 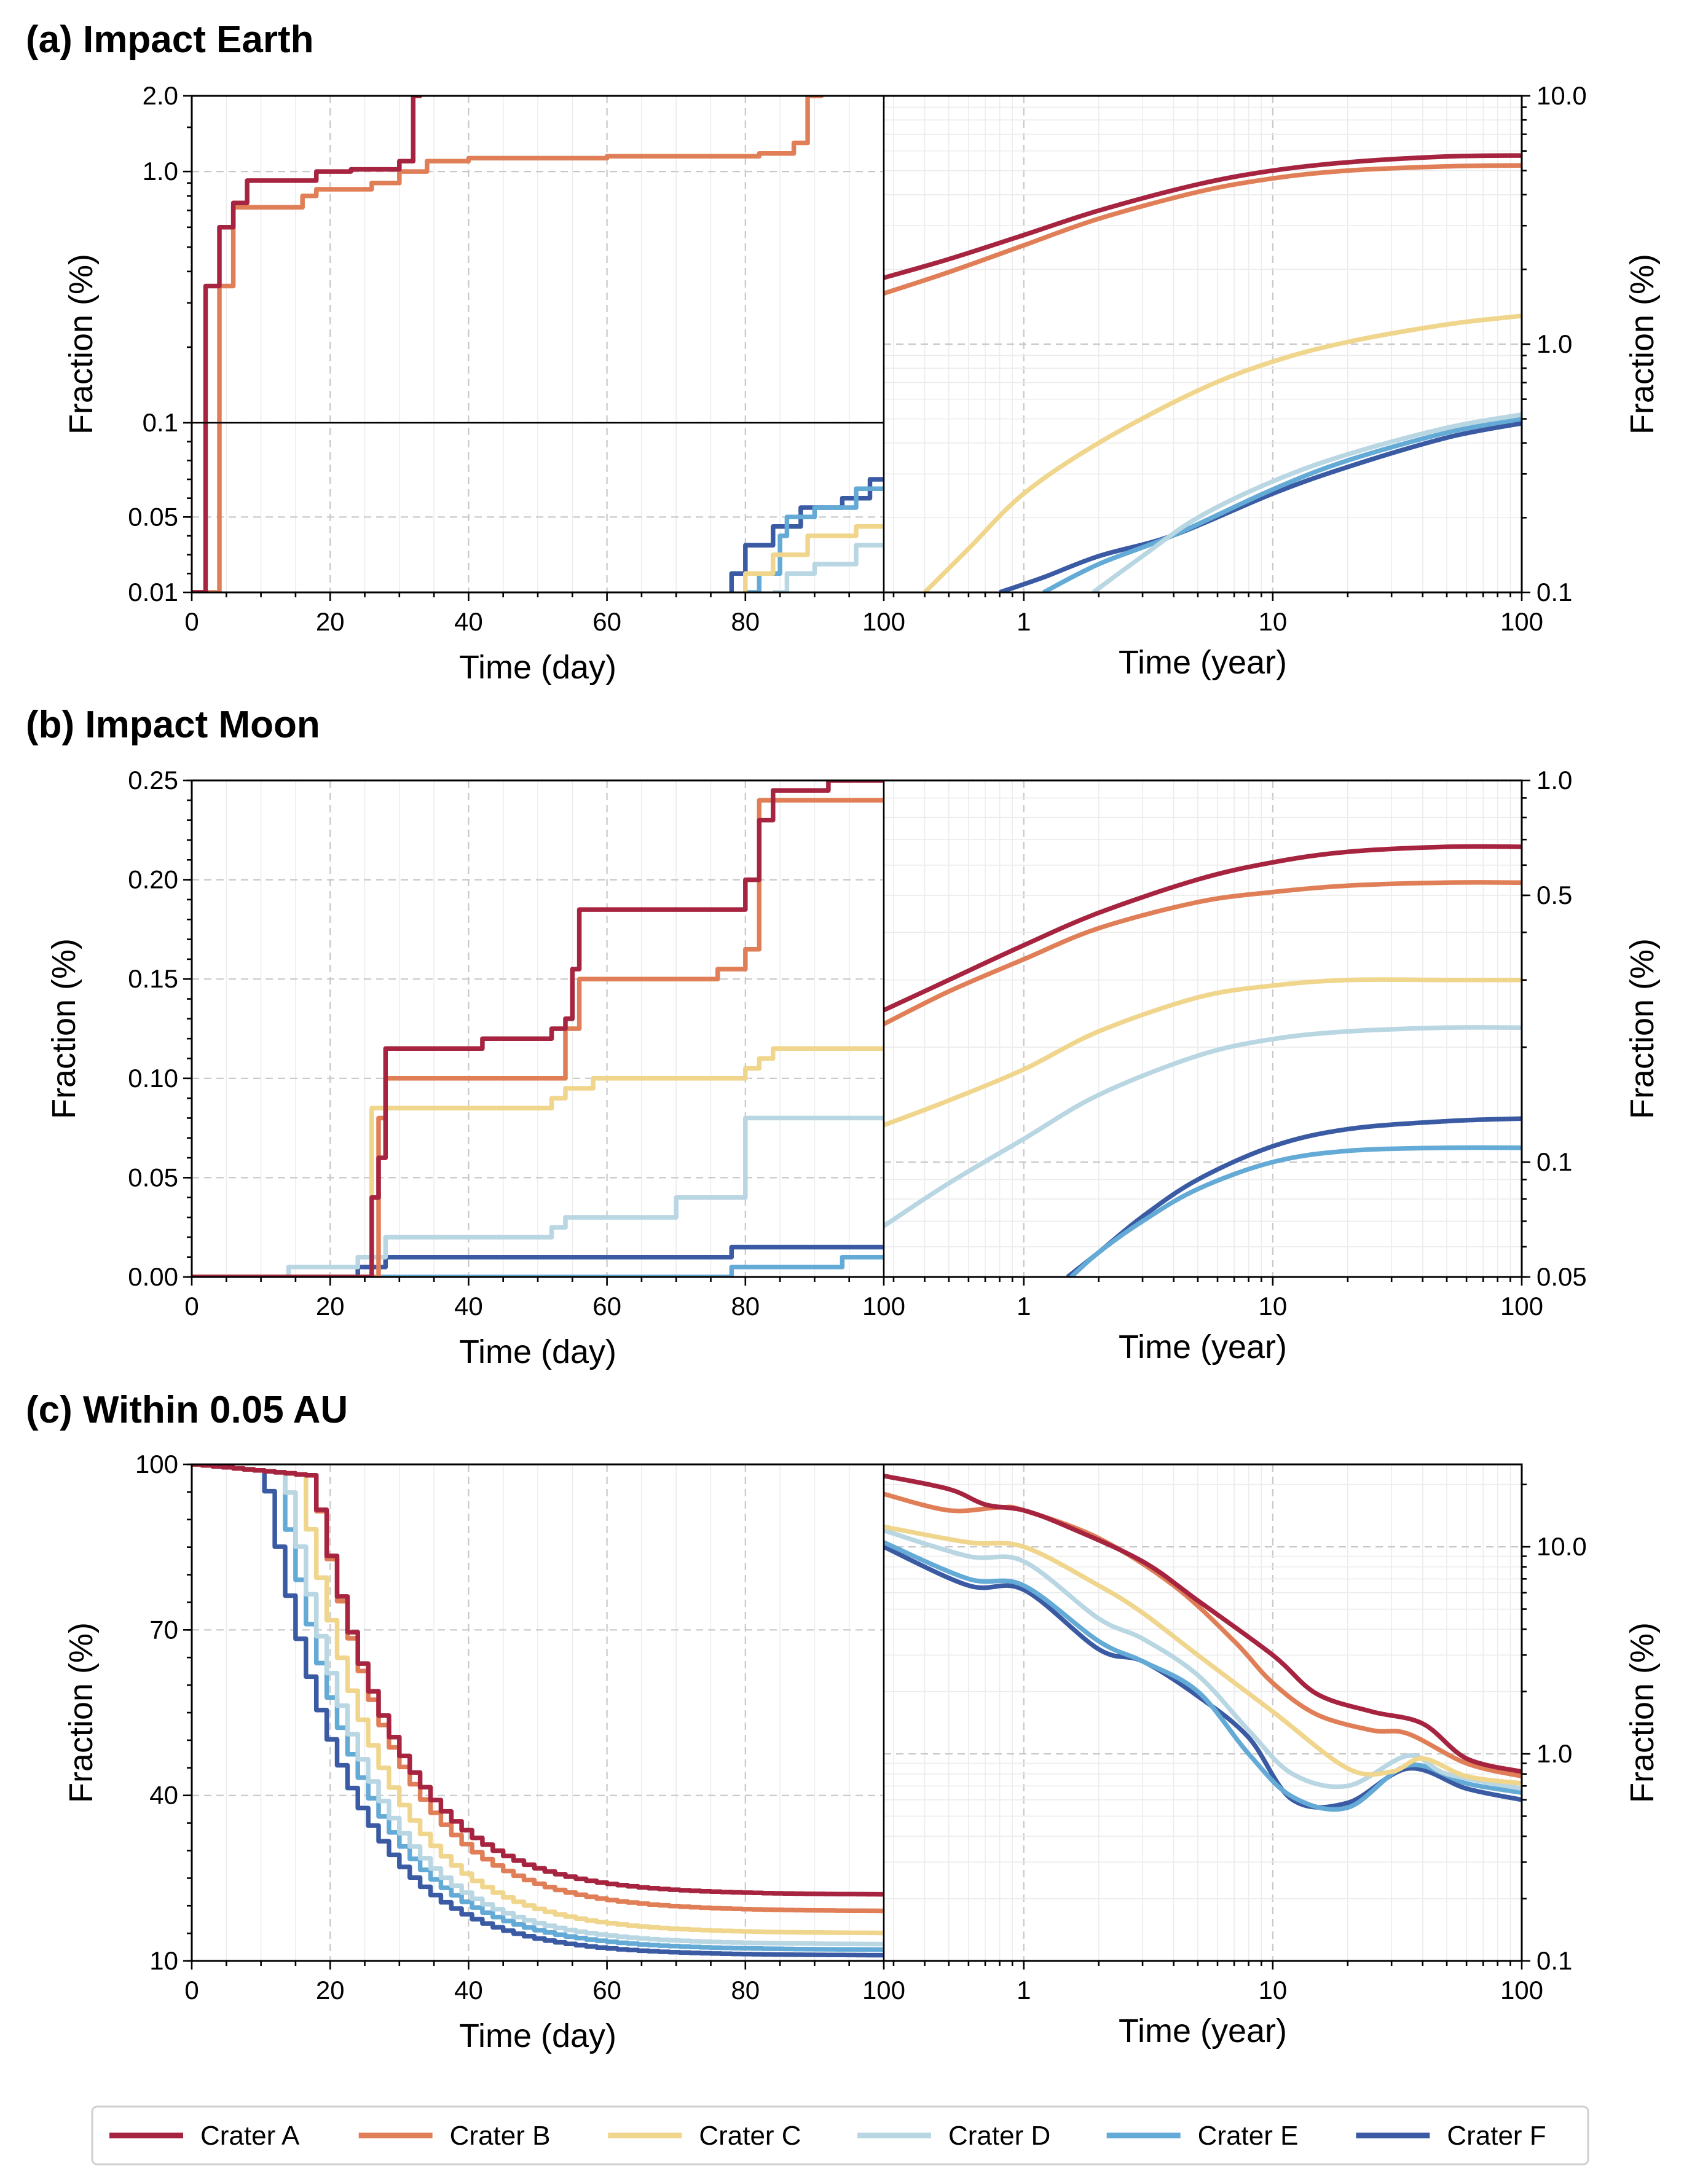 I want to click on y-tick-label: 0.15, so click(x=153, y=978).